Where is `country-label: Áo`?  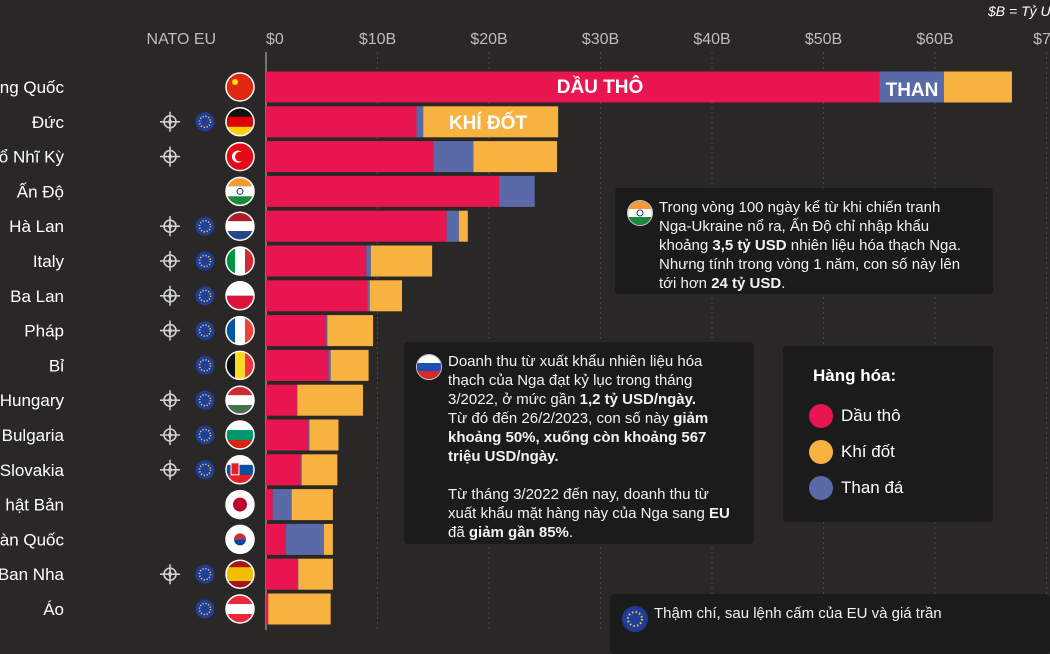
country-label: Áo is located at coordinates (53, 609).